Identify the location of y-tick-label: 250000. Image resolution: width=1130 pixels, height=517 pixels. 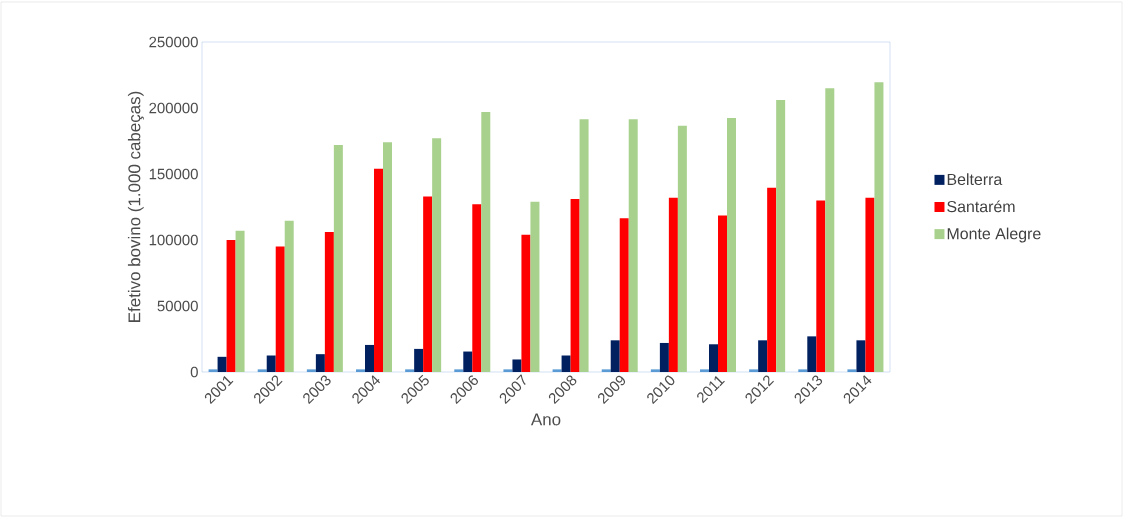
(173, 42).